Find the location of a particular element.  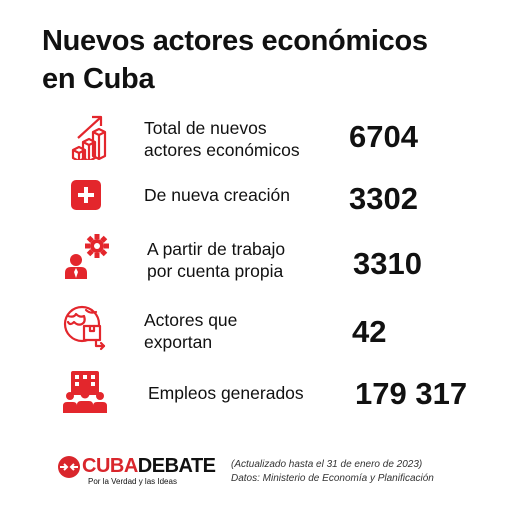

cubadebate-logo-icon is located at coordinates (69, 467).